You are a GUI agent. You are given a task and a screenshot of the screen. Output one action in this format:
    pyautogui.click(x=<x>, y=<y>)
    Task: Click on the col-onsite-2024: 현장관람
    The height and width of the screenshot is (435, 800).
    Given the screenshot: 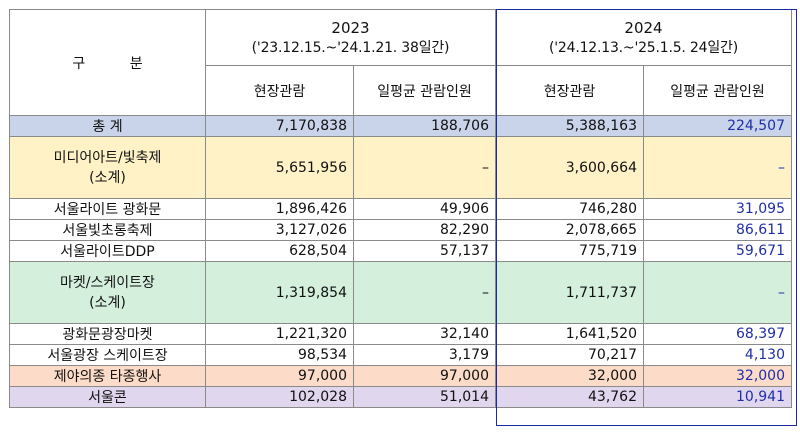 What is the action you would take?
    pyautogui.click(x=569, y=90)
    